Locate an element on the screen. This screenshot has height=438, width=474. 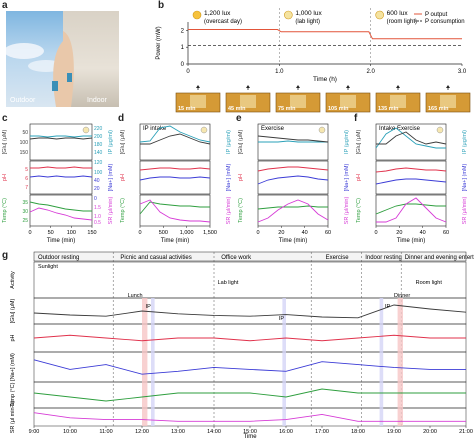
thumbnail: 45 min is located at coordinates (248, 102).